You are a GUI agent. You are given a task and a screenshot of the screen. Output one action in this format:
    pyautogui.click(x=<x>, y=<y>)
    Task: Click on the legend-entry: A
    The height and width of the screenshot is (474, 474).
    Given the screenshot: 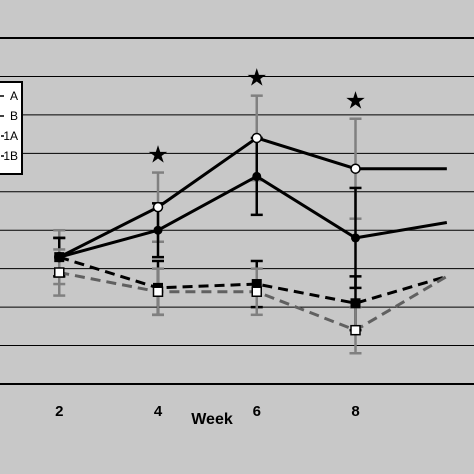 What is the action you would take?
    pyautogui.click(x=14, y=96)
    